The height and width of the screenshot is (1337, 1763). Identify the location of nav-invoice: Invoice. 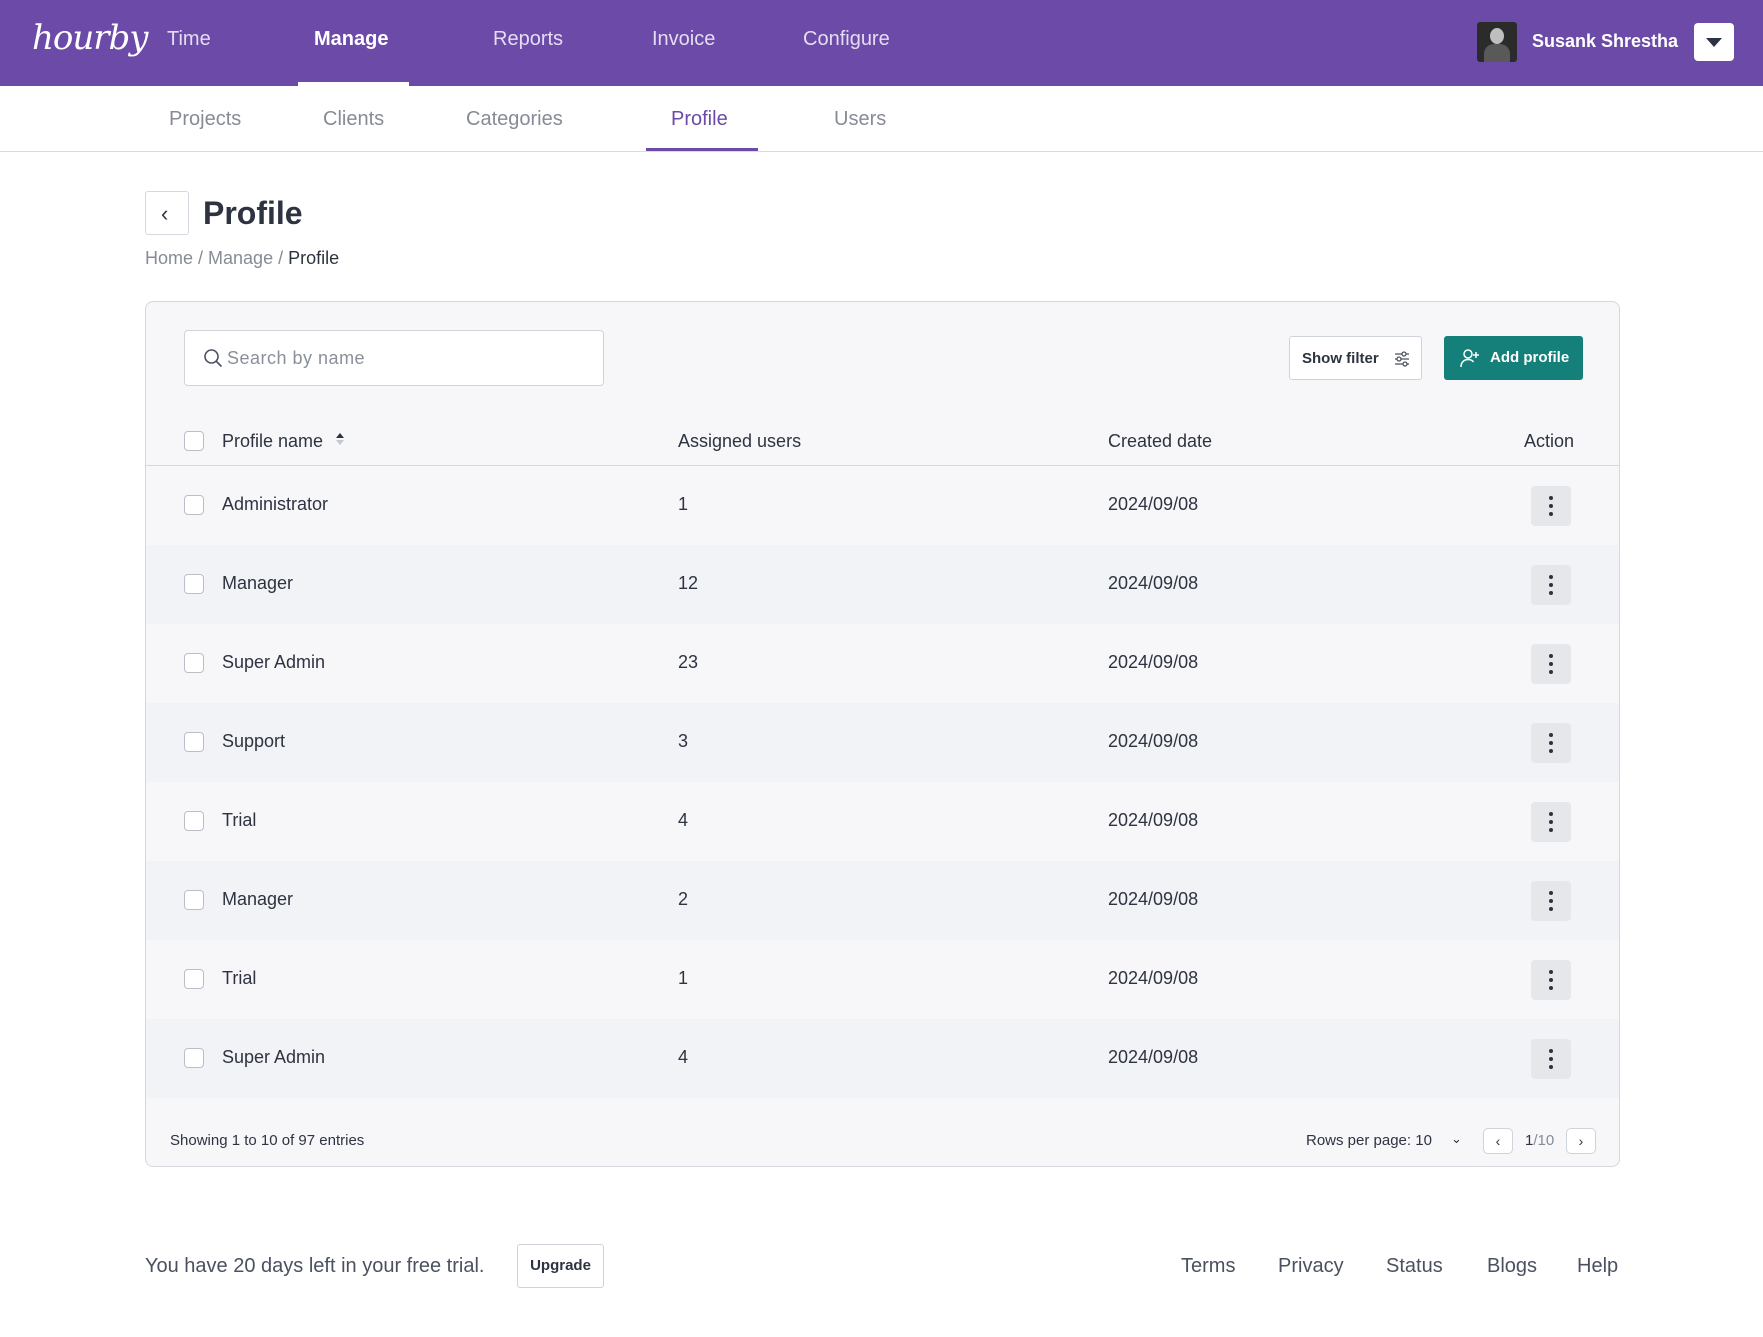
(684, 39).